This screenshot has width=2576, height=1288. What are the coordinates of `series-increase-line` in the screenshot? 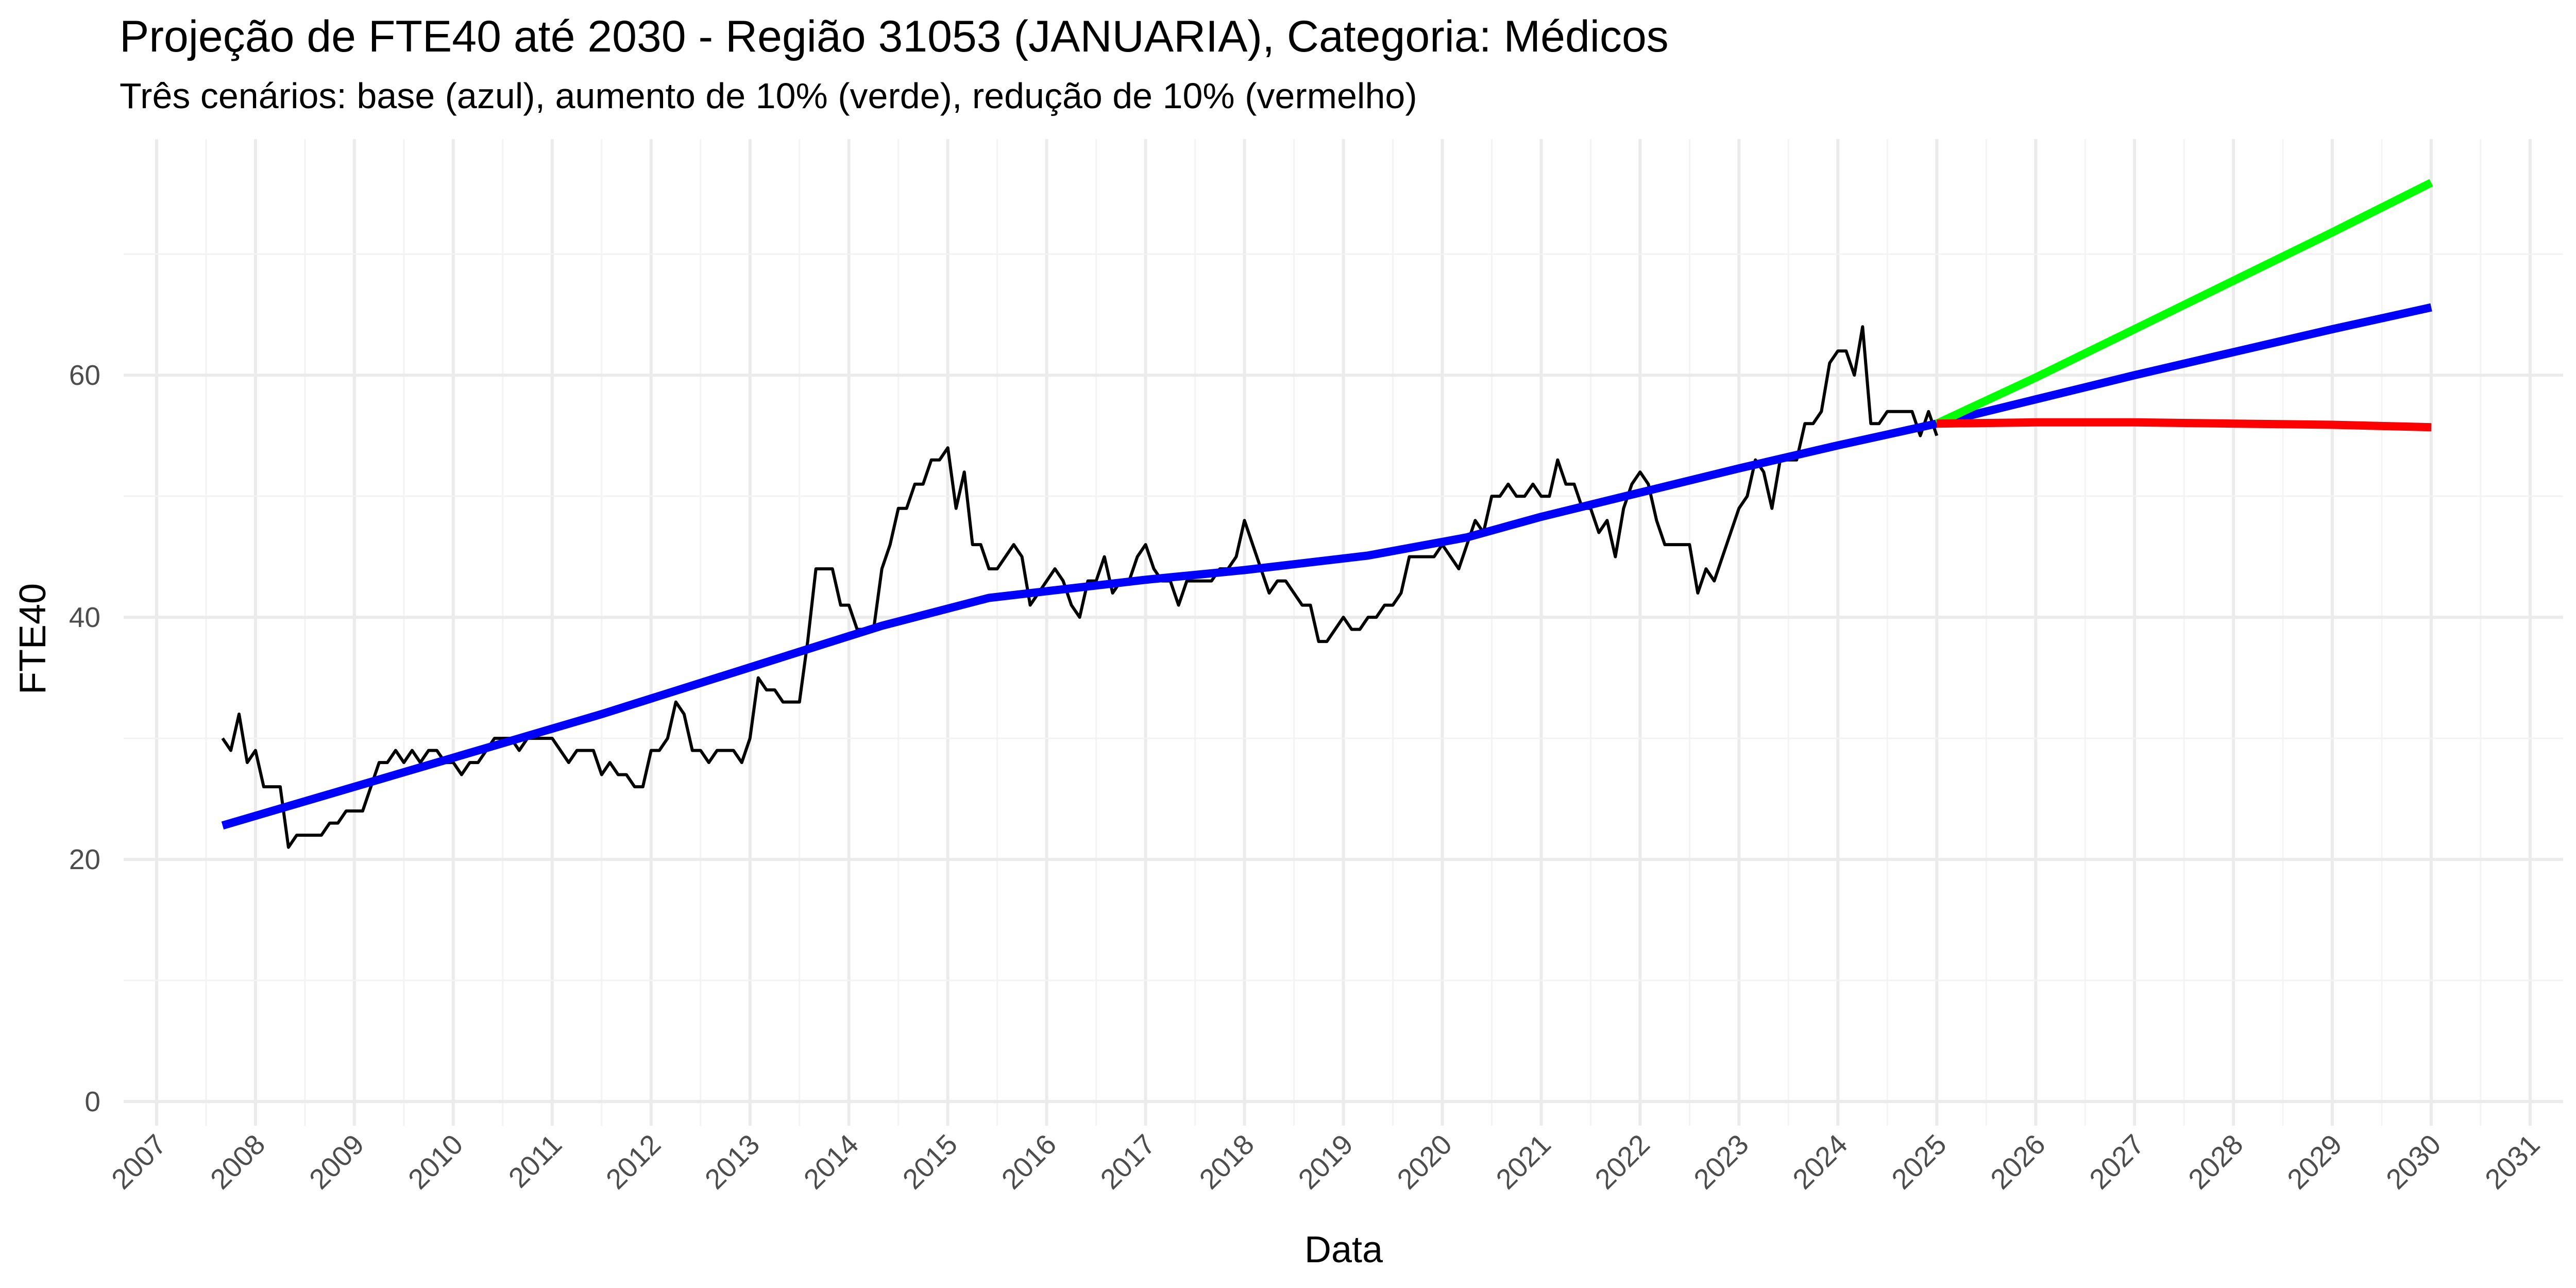 It's located at (2184, 303).